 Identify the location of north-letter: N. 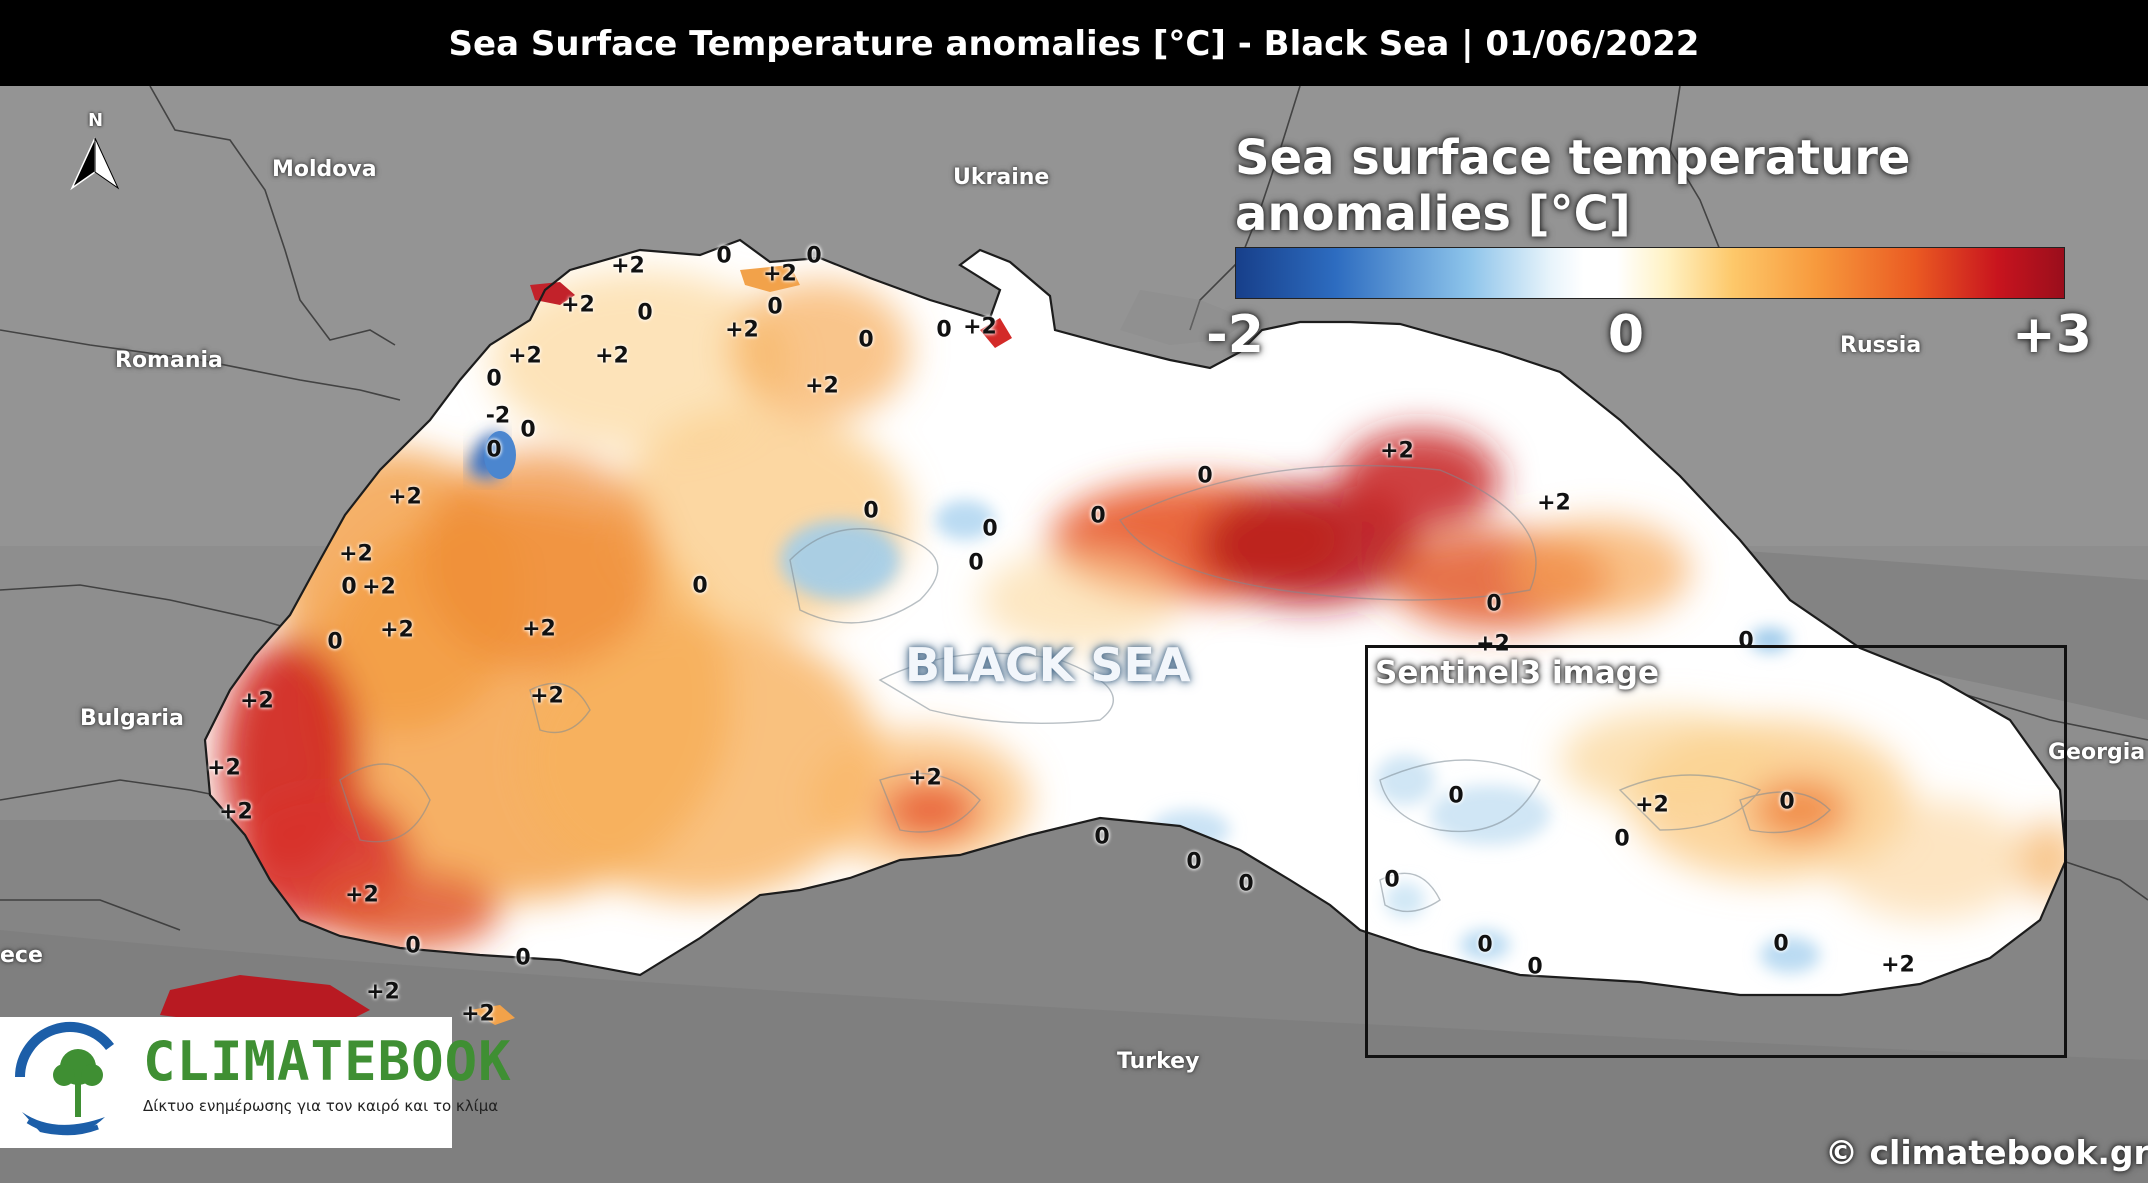
(96, 120).